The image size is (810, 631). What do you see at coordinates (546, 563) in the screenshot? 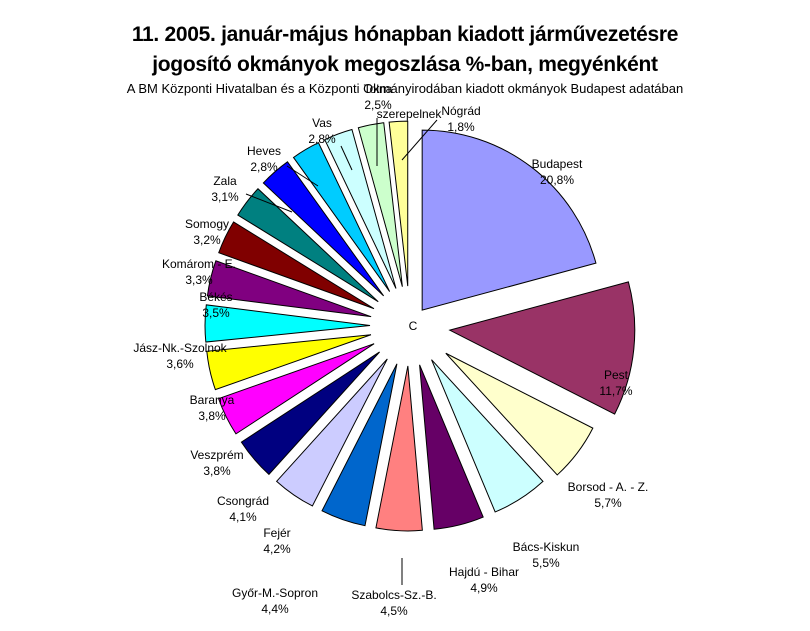
I see `slice-value-3: 5,5%` at bounding box center [546, 563].